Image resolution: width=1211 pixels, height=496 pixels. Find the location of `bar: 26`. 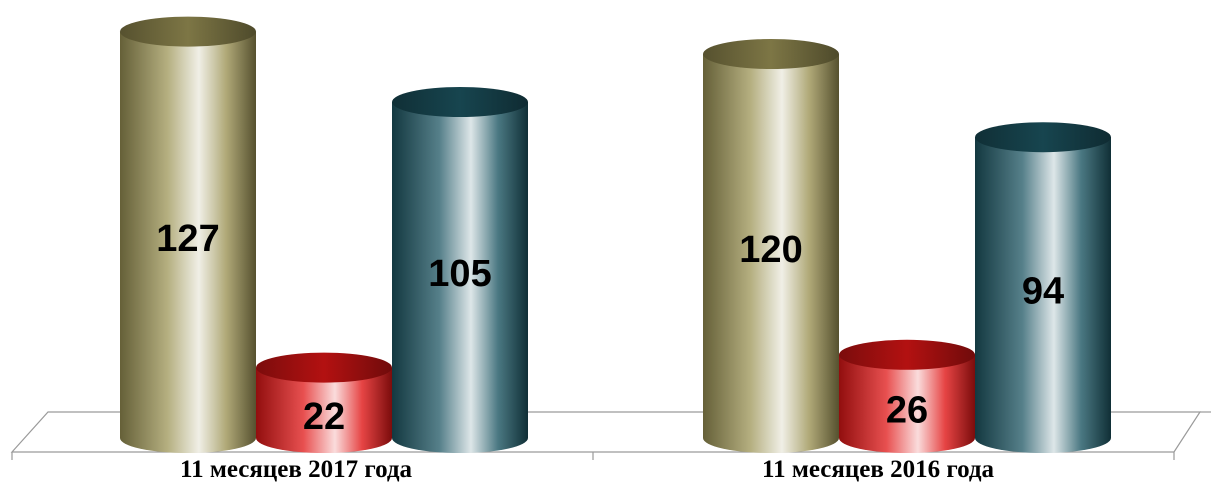

bar: 26 is located at coordinates (907, 396).